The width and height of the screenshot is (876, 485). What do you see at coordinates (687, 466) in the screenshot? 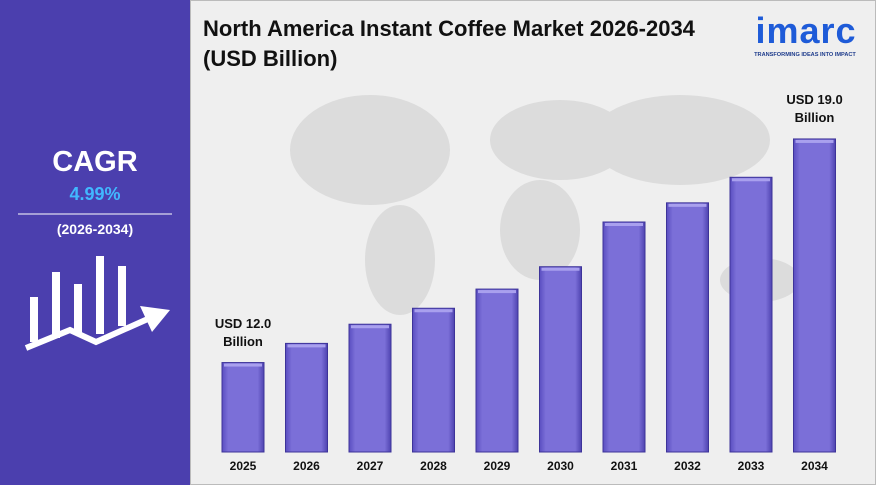
I see `x-tick-label: 2032` at bounding box center [687, 466].